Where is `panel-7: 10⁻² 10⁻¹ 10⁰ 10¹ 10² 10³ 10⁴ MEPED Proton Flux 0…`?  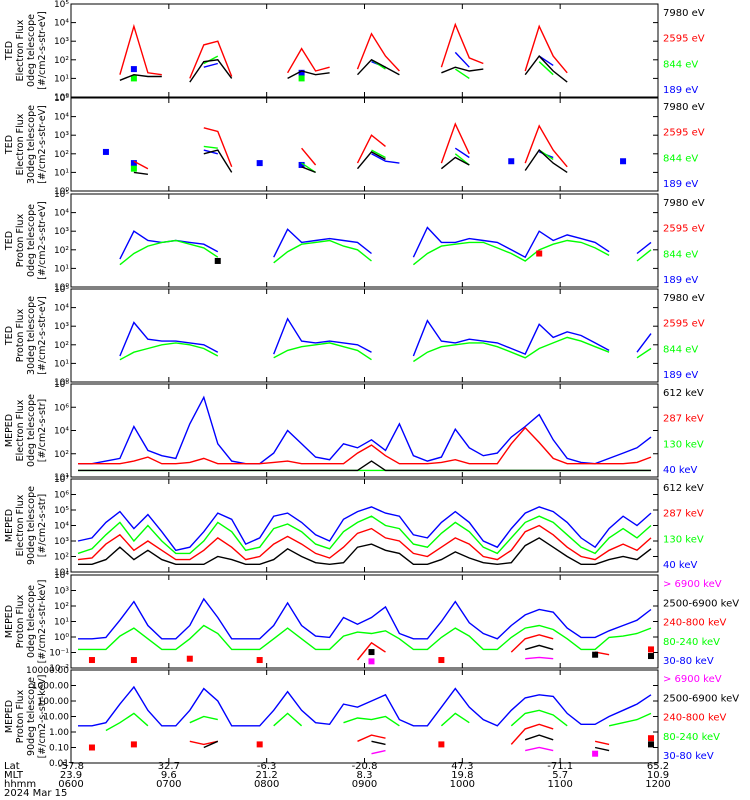 panel-7: 10⁻² 10⁻¹ 10⁰ 10¹ 10² 10³ 10⁴ MEPED Proton Flux 0… is located at coordinates (371, 622).